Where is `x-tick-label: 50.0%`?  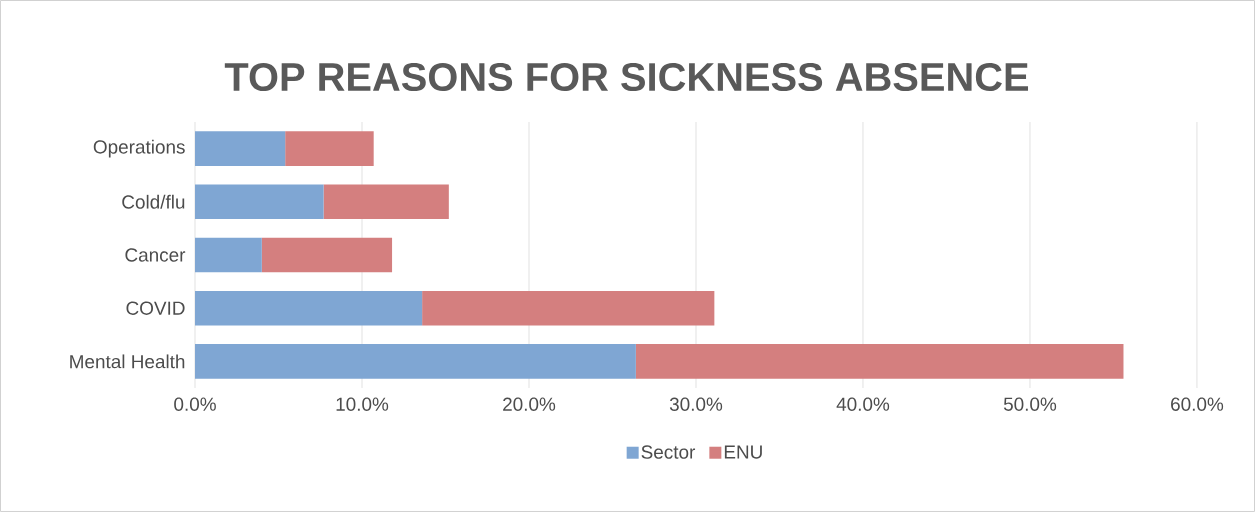
x-tick-label: 50.0% is located at coordinates (1030, 404).